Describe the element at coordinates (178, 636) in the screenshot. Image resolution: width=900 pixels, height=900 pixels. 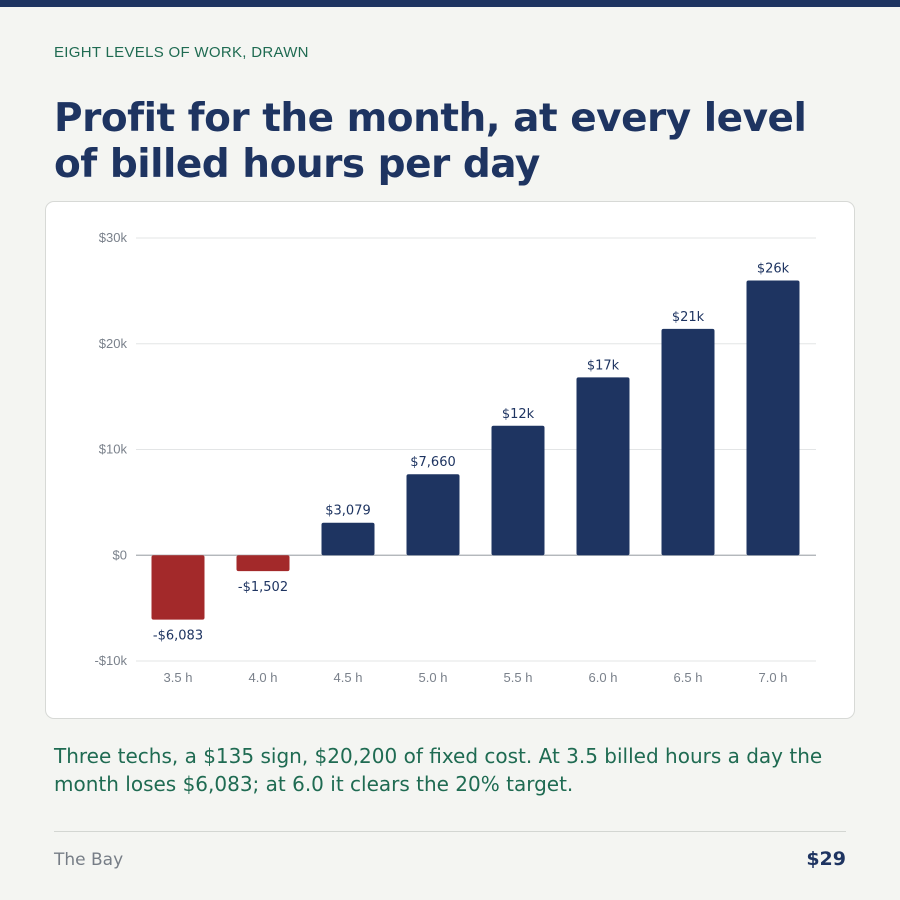
I see `bar-value-label: -$6,083` at that location.